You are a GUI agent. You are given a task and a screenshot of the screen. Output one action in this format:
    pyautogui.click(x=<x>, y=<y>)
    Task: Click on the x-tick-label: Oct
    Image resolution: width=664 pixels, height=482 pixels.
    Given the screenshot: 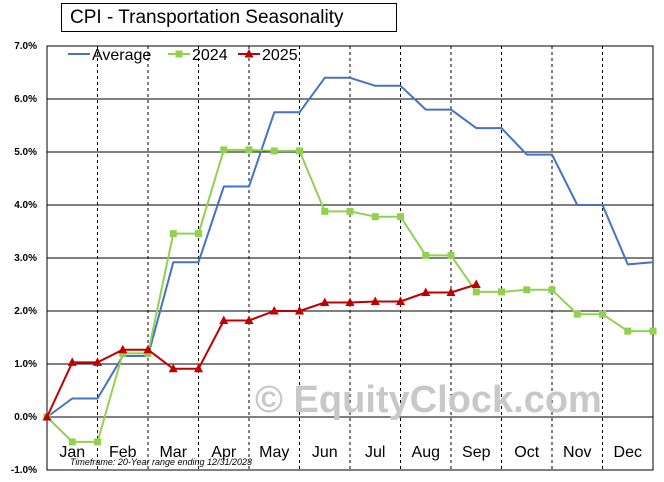 What is the action you would take?
    pyautogui.click(x=526, y=452)
    